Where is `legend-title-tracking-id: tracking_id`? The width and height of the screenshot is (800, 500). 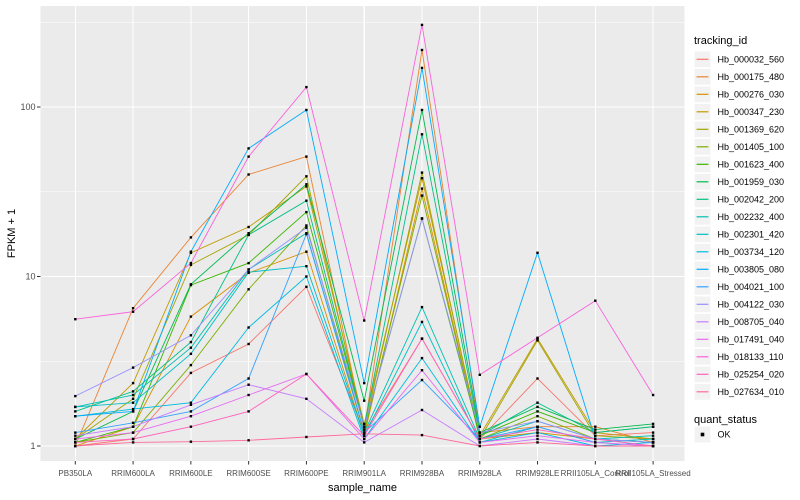 legend-title-tracking-id: tracking_id is located at coordinates (720, 41).